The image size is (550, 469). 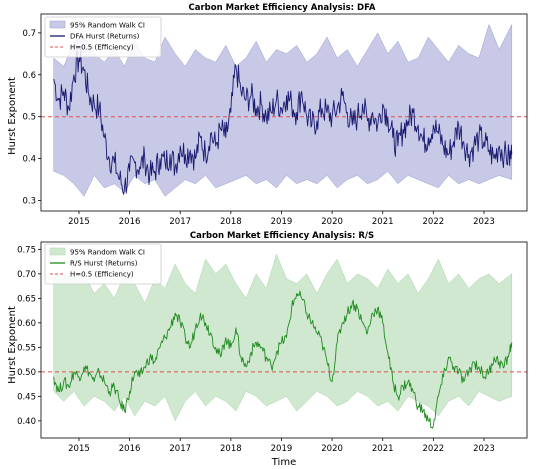 What do you see at coordinates (231, 222) in the screenshot?
I see `dfa-x-tick-label: 2018` at bounding box center [231, 222].